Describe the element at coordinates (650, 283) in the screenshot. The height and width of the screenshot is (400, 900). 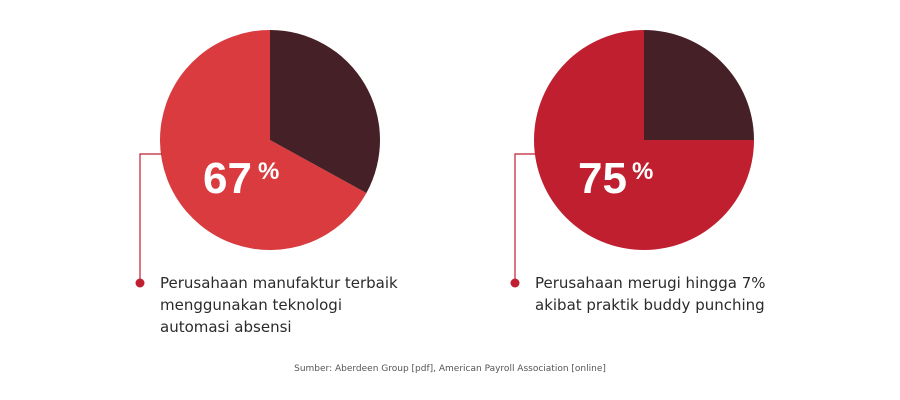
I see `pie-2-description-line: Perusahaan merugi hingga 7%` at that location.